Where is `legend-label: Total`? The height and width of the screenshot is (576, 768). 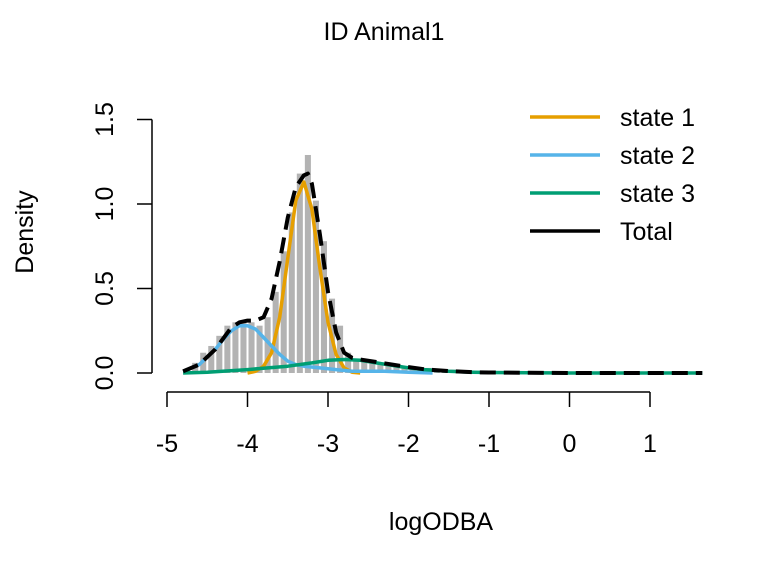 legend-label: Total is located at coordinates (646, 232).